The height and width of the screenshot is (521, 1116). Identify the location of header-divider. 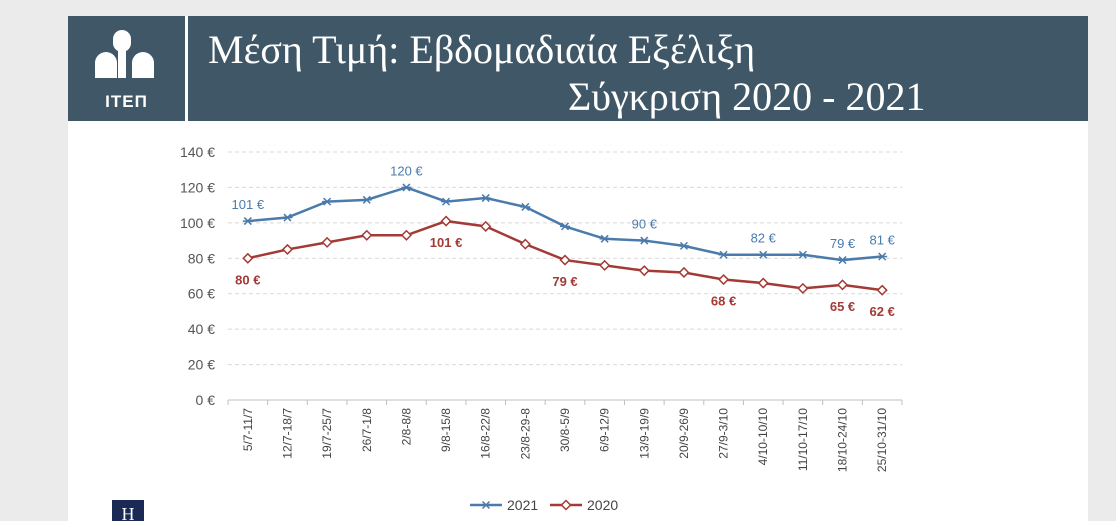
(186, 68).